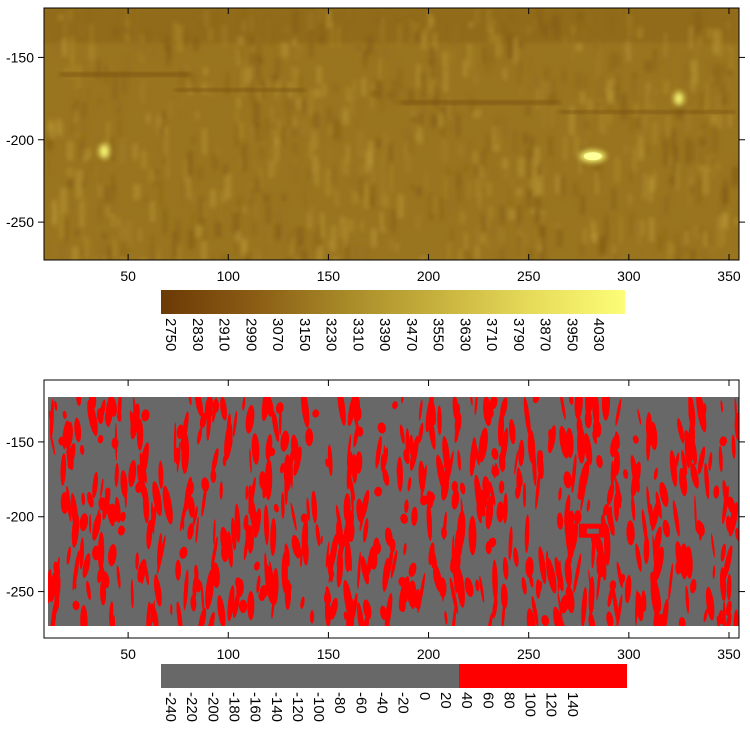  Describe the element at coordinates (276, 707) in the screenshot. I see `colorbar-label: -140` at that location.